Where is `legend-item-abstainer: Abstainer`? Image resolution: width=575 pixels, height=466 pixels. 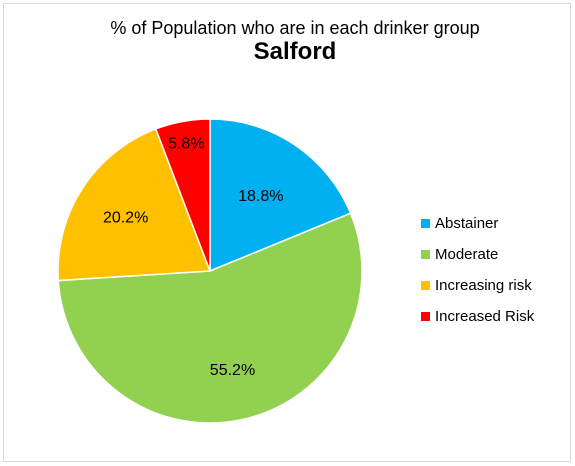 legend-item-abstainer: Abstainer is located at coordinates (477, 223).